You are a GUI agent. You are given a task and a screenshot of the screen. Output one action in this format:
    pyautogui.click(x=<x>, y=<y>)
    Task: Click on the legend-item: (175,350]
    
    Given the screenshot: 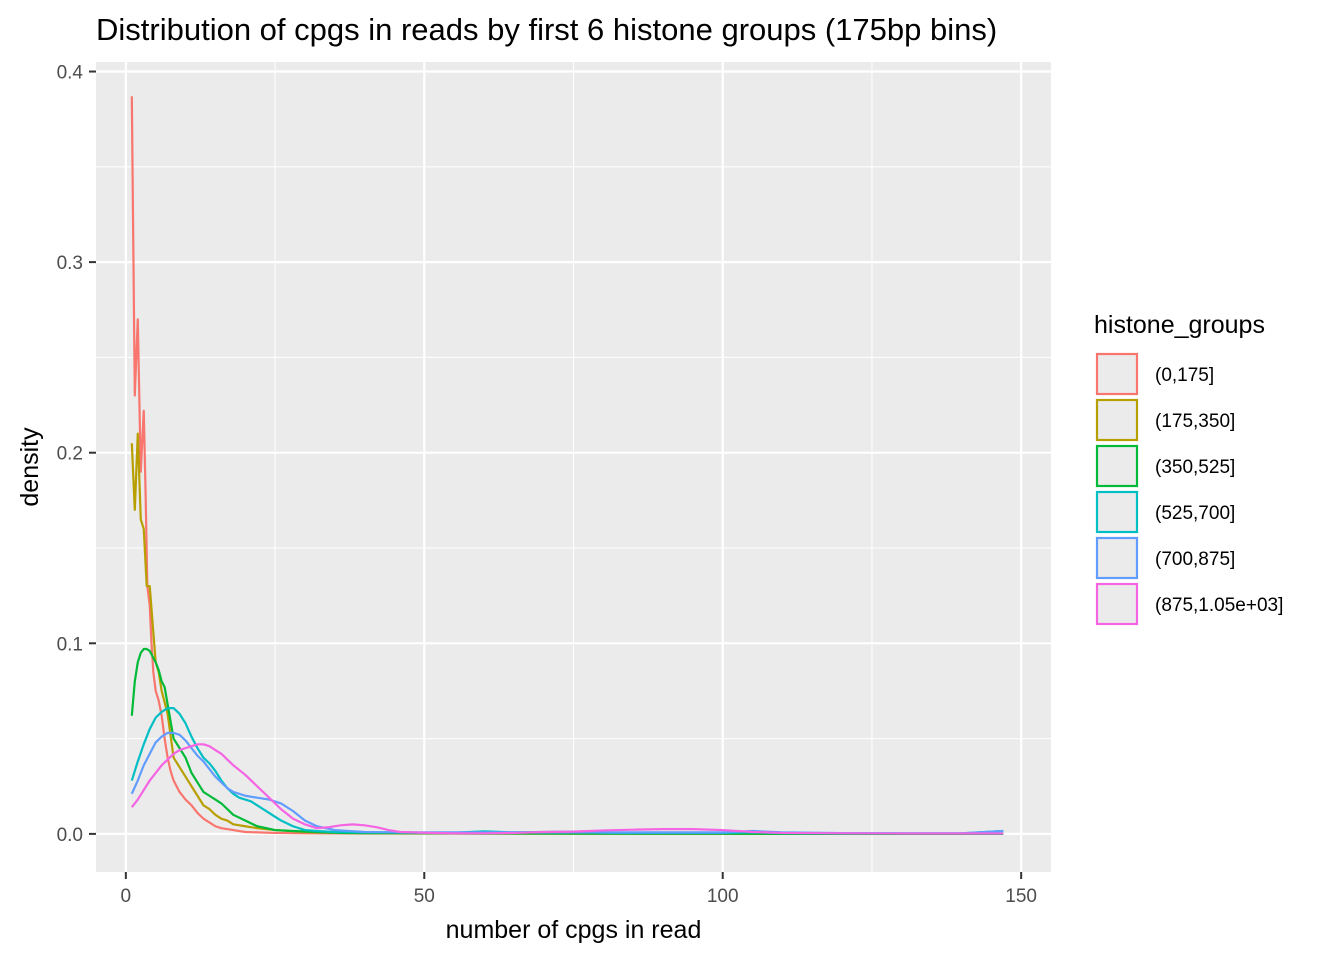 What is the action you would take?
    pyautogui.click(x=1165, y=420)
    